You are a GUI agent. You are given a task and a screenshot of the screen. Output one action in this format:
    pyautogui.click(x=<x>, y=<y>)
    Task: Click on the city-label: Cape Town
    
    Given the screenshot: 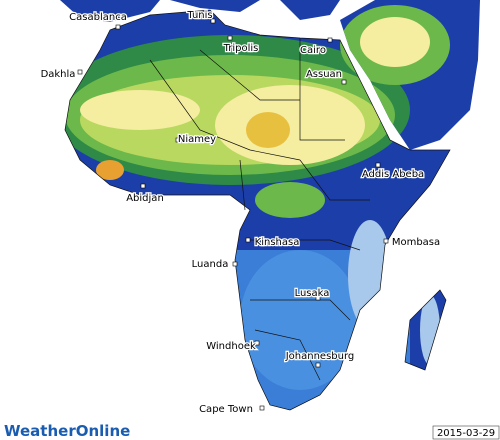 What is the action you would take?
    pyautogui.click(x=226, y=409)
    